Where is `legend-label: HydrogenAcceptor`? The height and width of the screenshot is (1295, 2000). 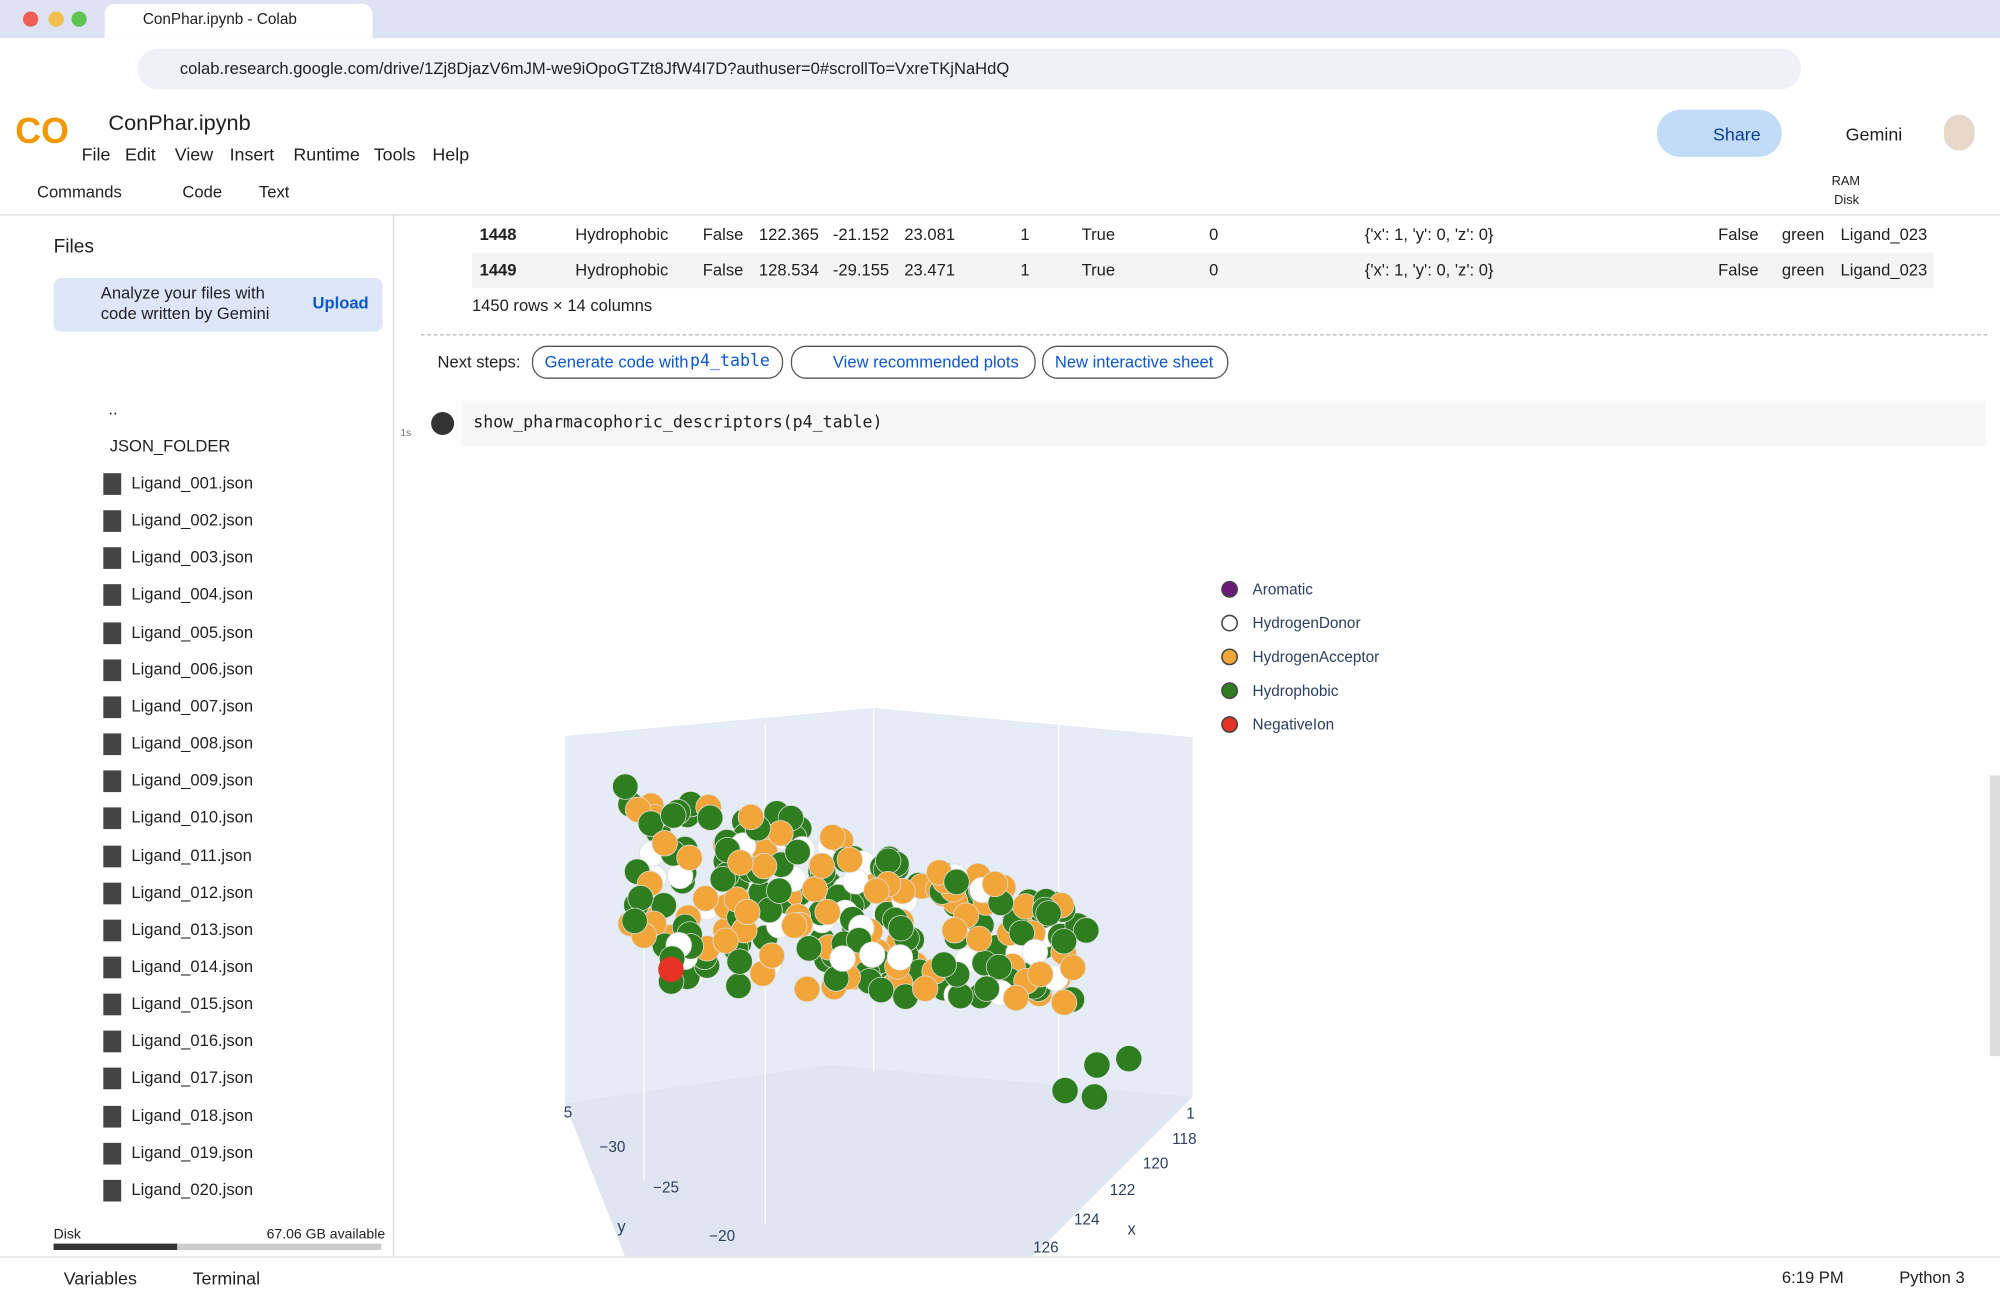
legend-label: HydrogenAcceptor is located at coordinates (1316, 657).